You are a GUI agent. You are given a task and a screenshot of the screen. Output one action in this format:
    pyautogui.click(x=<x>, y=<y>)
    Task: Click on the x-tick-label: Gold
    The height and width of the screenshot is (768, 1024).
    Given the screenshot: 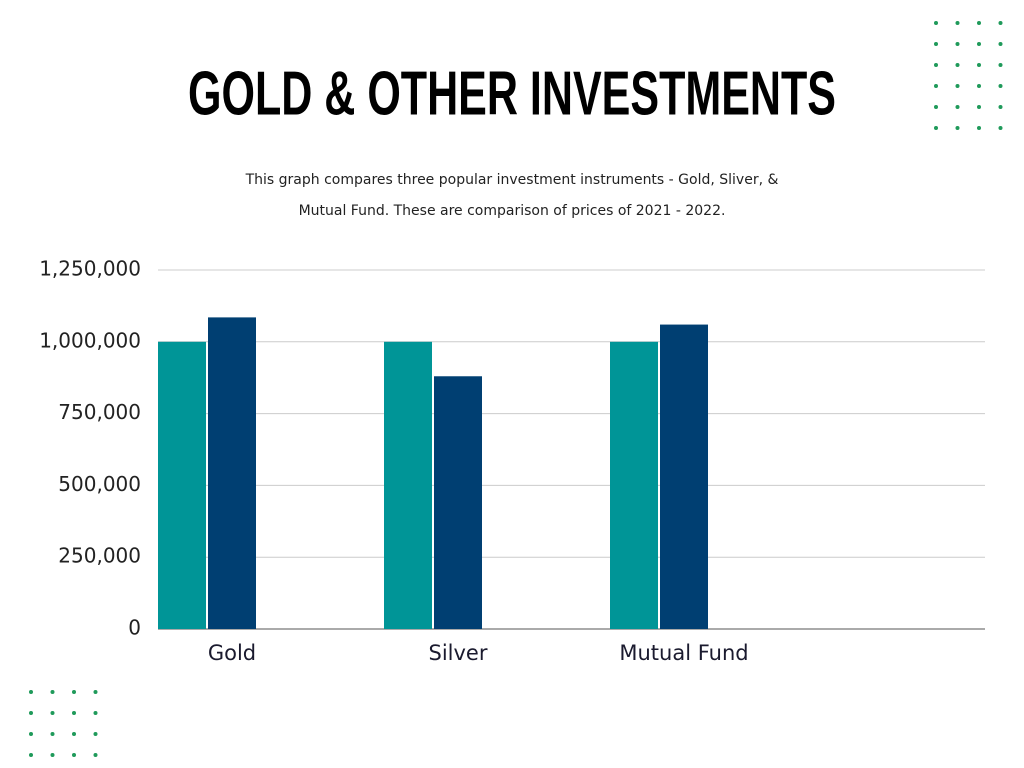 What is the action you would take?
    pyautogui.click(x=232, y=653)
    